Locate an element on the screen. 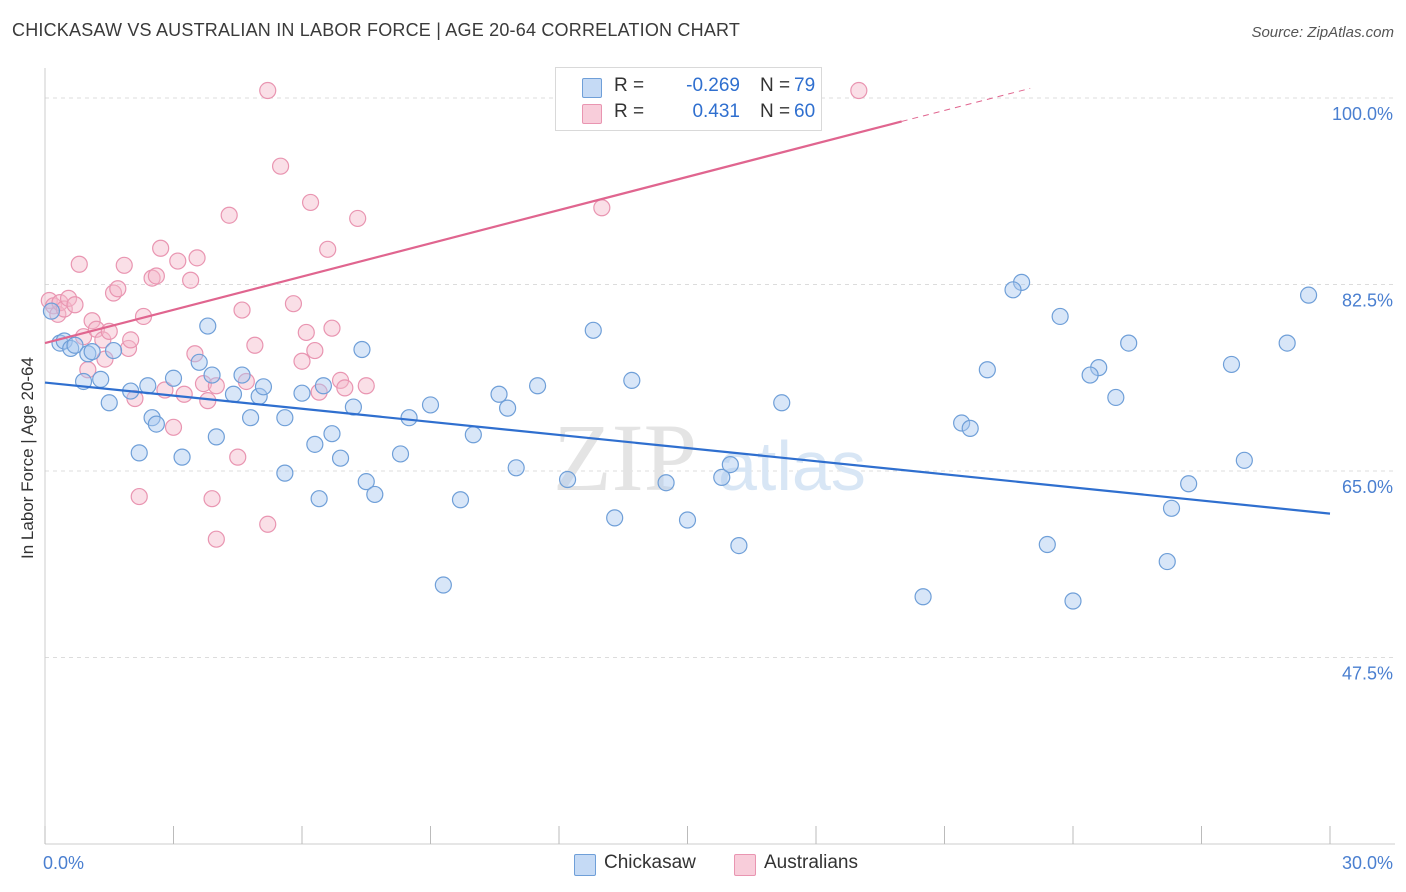 The image size is (1406, 892). correlation-legend: R = -0.269 N = 79 R = 0.431 N = 60 is located at coordinates (688, 99).